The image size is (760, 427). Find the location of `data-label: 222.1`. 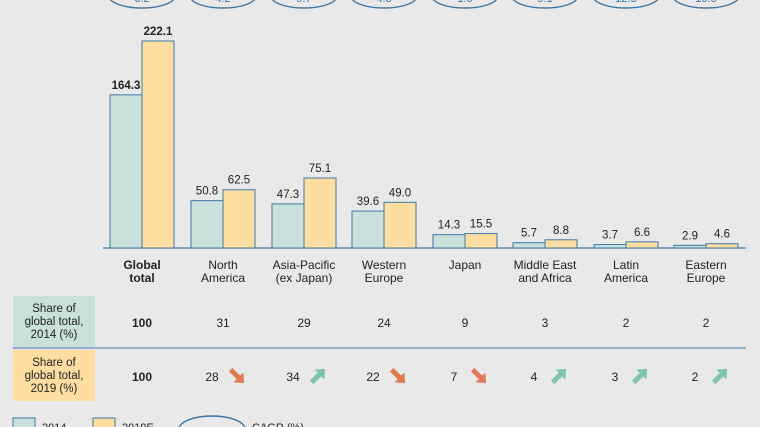

data-label: 222.1 is located at coordinates (158, 32).